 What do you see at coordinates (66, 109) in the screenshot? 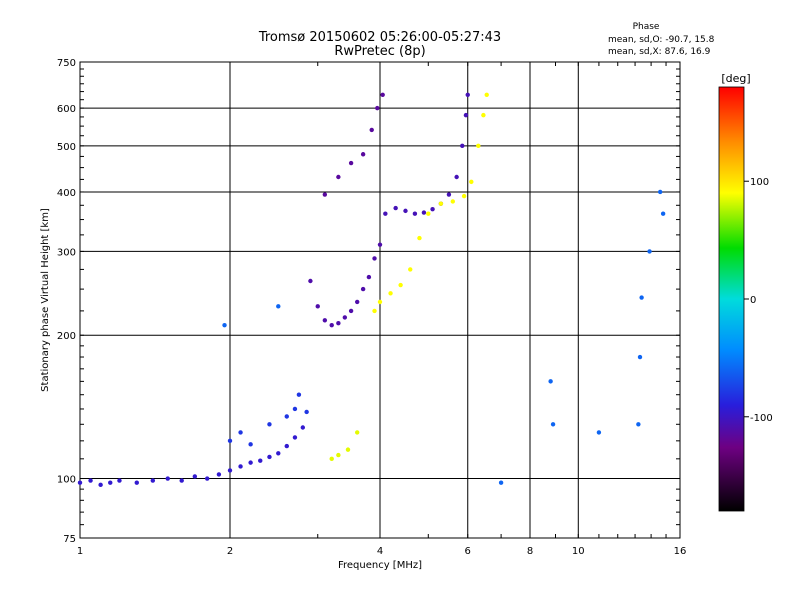
I see `y-tick-label: 600` at bounding box center [66, 109].